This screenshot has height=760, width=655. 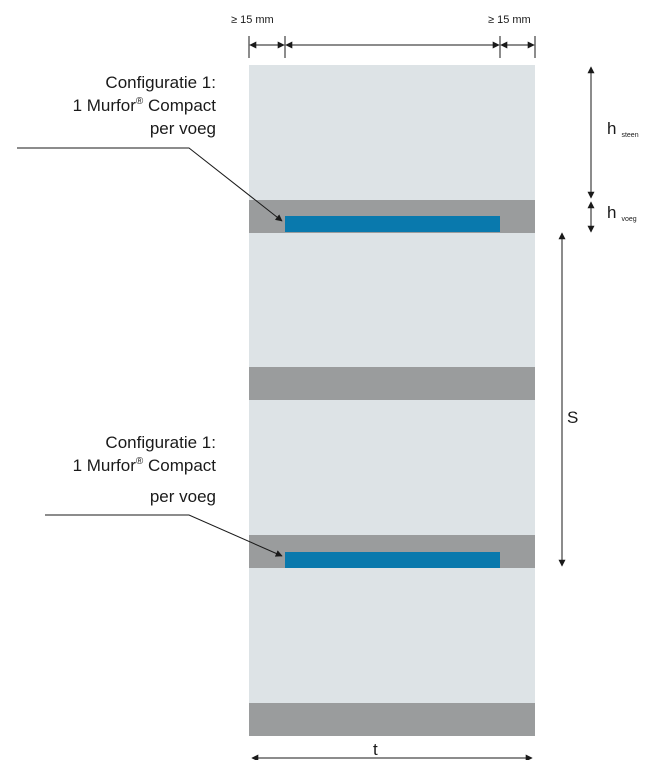 I want to click on h-voeg-symbol: h, so click(x=611, y=212).